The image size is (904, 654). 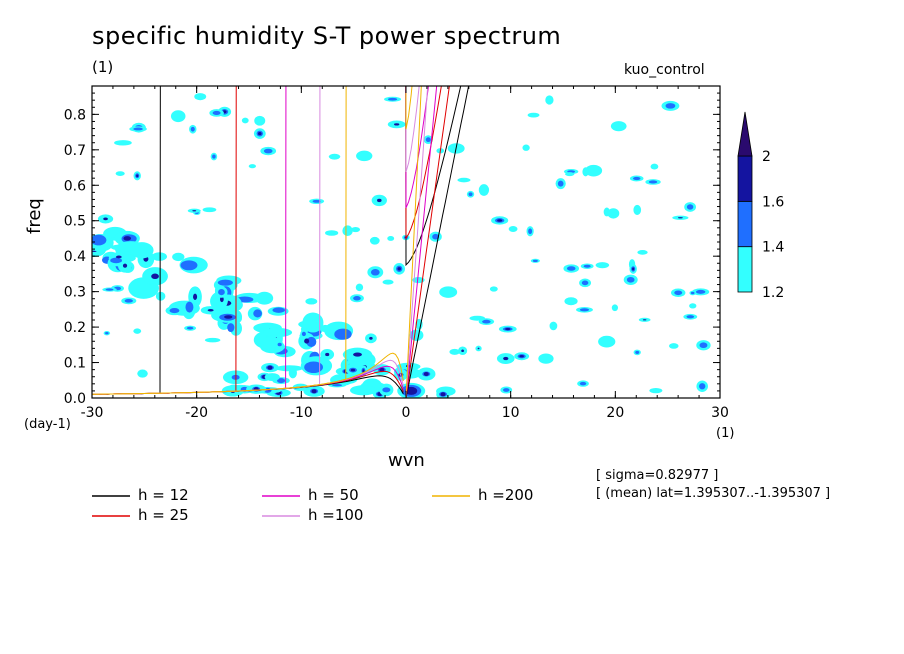 I want to click on x-tick-label: -30, so click(x=92, y=413).